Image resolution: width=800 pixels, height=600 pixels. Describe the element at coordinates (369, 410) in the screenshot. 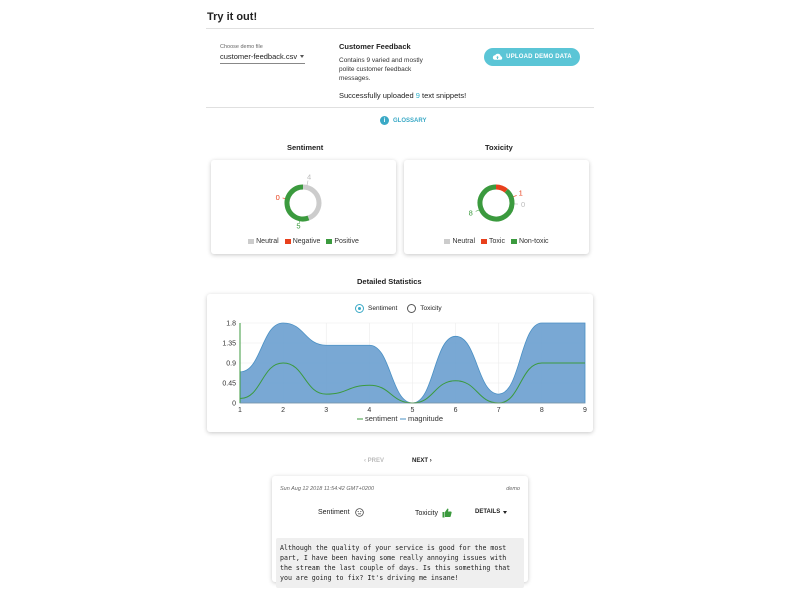

I see `x-tick-label: 4` at that location.